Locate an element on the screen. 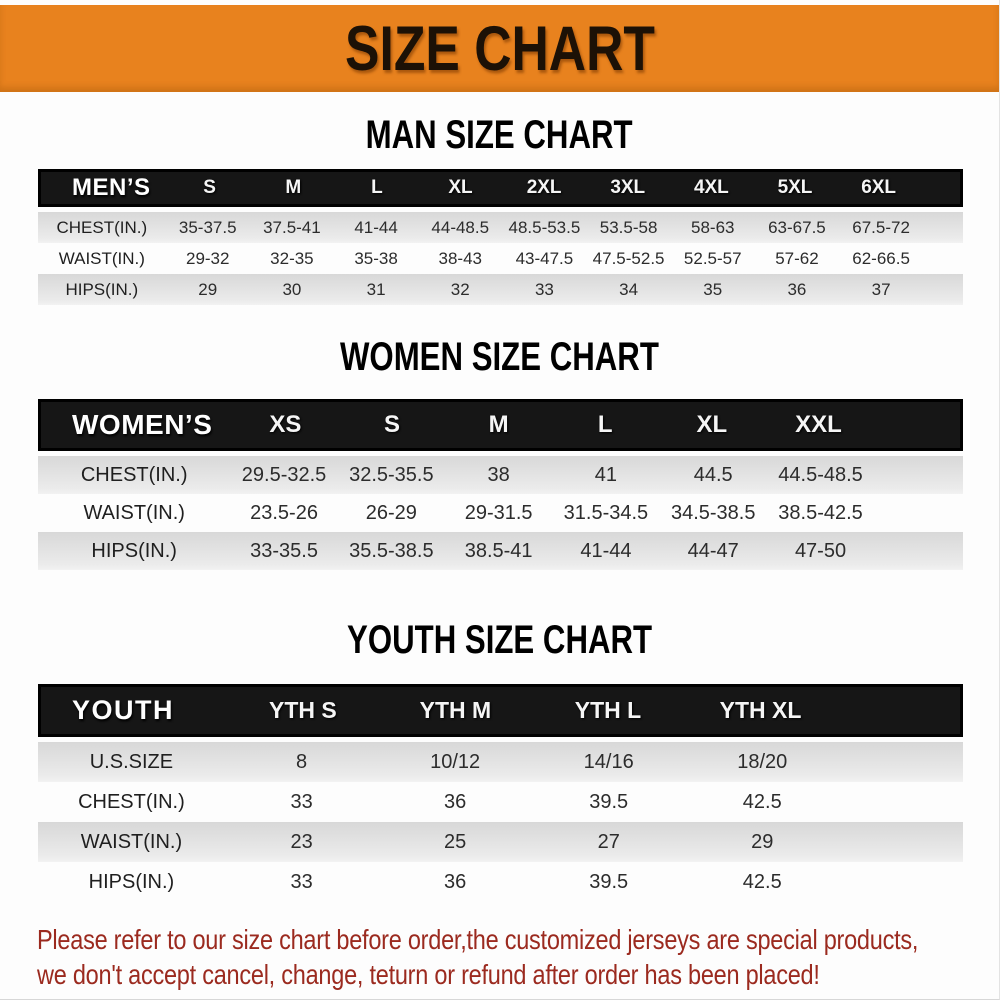 The width and height of the screenshot is (1000, 1000). youth-section-heading-text: YOUTH SIZE CHART is located at coordinates (499, 640).